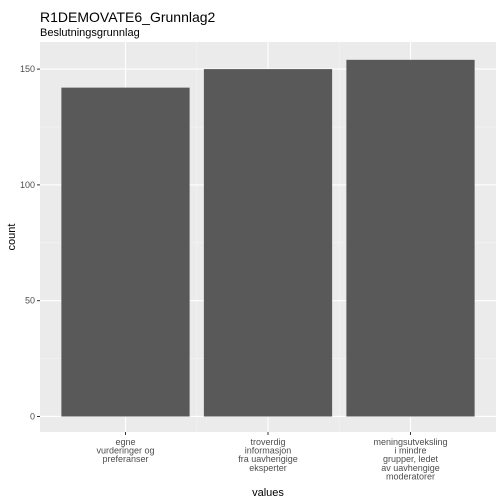 This screenshot has width=504, height=504. Describe the element at coordinates (128, 17) in the screenshot. I see `chart-title: R1DEMOVATE6_Grunnlag2` at that location.